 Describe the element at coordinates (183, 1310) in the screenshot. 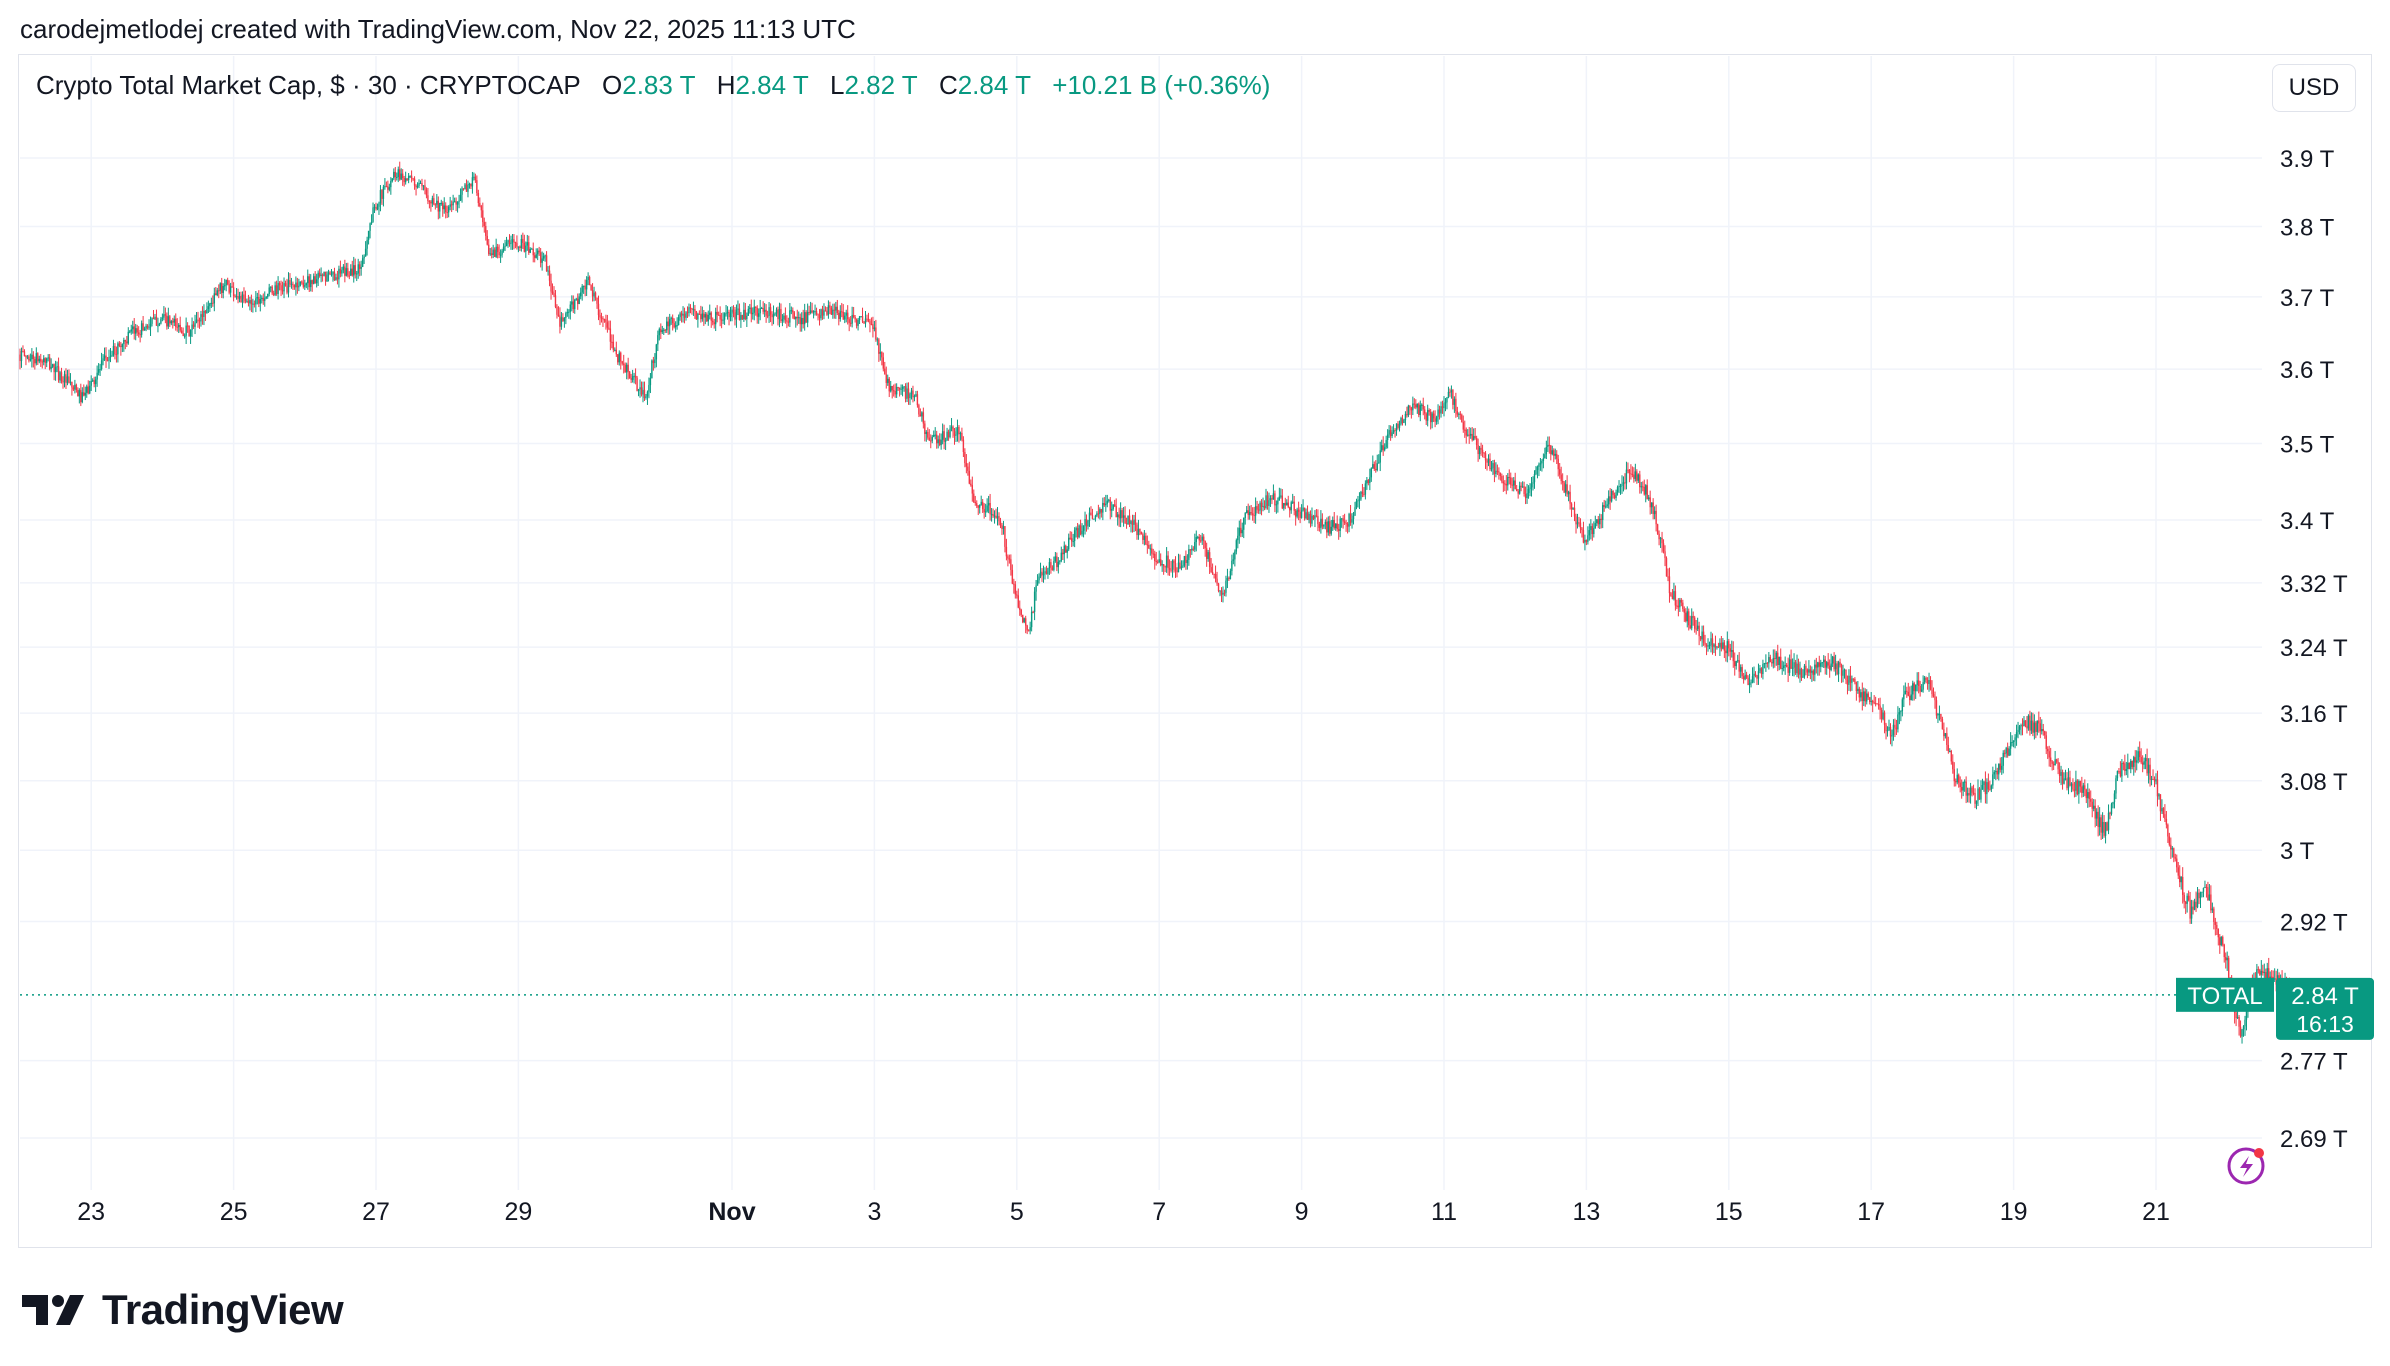

I see `tradingview-brand: TradingView` at that location.